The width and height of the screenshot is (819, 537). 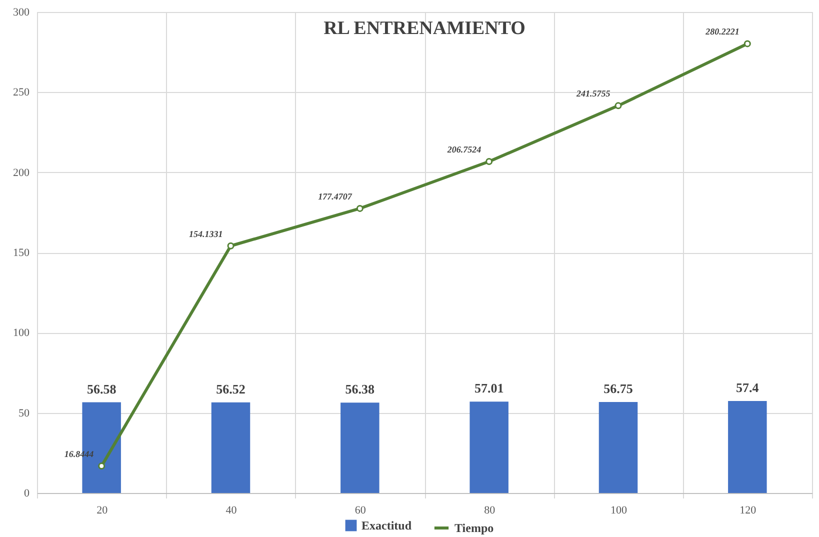 I want to click on x-tick-label: 80, so click(x=490, y=510).